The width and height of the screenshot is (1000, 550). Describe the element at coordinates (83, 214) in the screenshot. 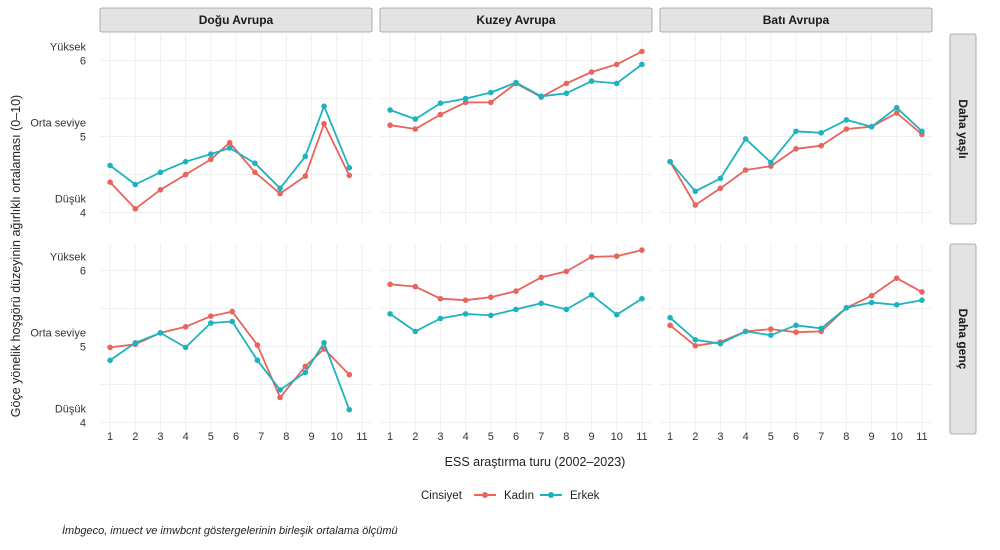

I see `y-tick-label-value: 4` at that location.